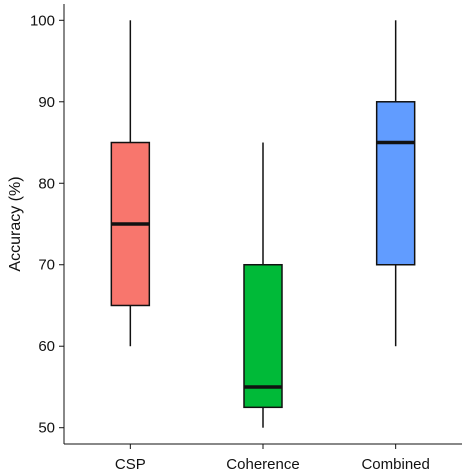 This screenshot has height=476, width=474. I want to click on x-ticks: CSP Coherence Combined, so click(272, 458).